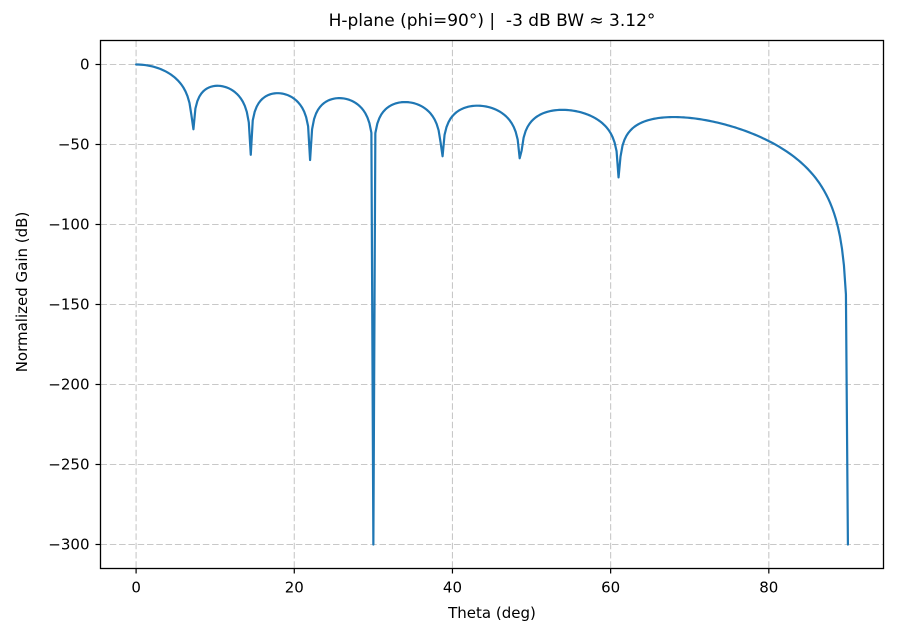 The width and height of the screenshot is (897, 637). What do you see at coordinates (136, 588) in the screenshot?
I see `x-tick-label-0: 0` at bounding box center [136, 588].